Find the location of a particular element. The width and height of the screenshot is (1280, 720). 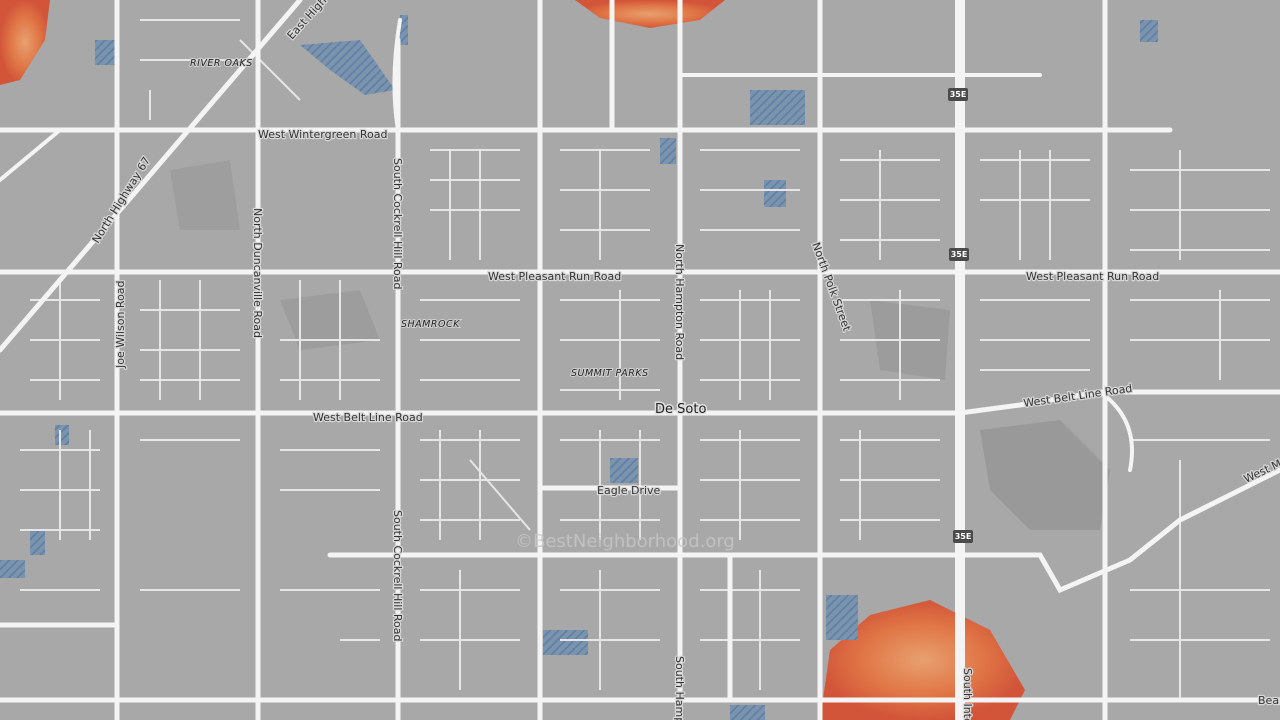

road-label: North Hampton Road is located at coordinates (679, 302).